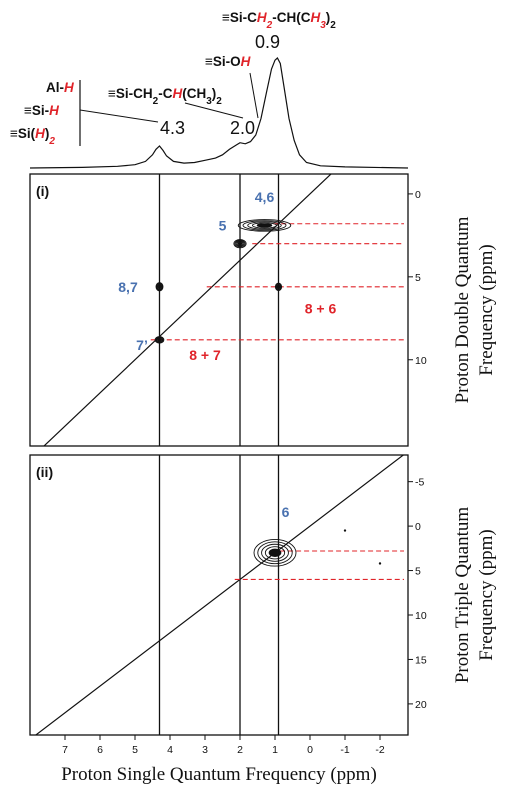  I want to click on x-tick-label: 7, so click(65, 750).